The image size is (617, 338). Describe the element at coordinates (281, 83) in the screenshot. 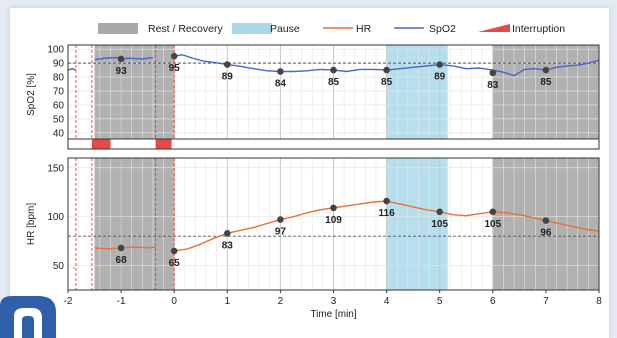

I see `data-label: 84` at that location.